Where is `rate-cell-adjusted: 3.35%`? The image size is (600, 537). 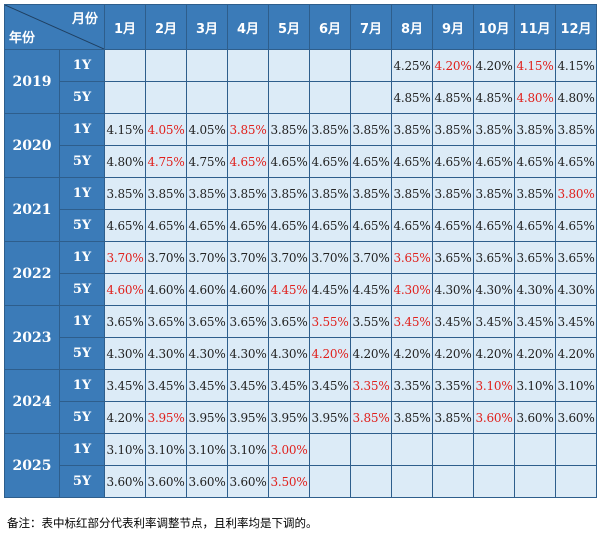
rate-cell-adjusted: 3.35% is located at coordinates (371, 385).